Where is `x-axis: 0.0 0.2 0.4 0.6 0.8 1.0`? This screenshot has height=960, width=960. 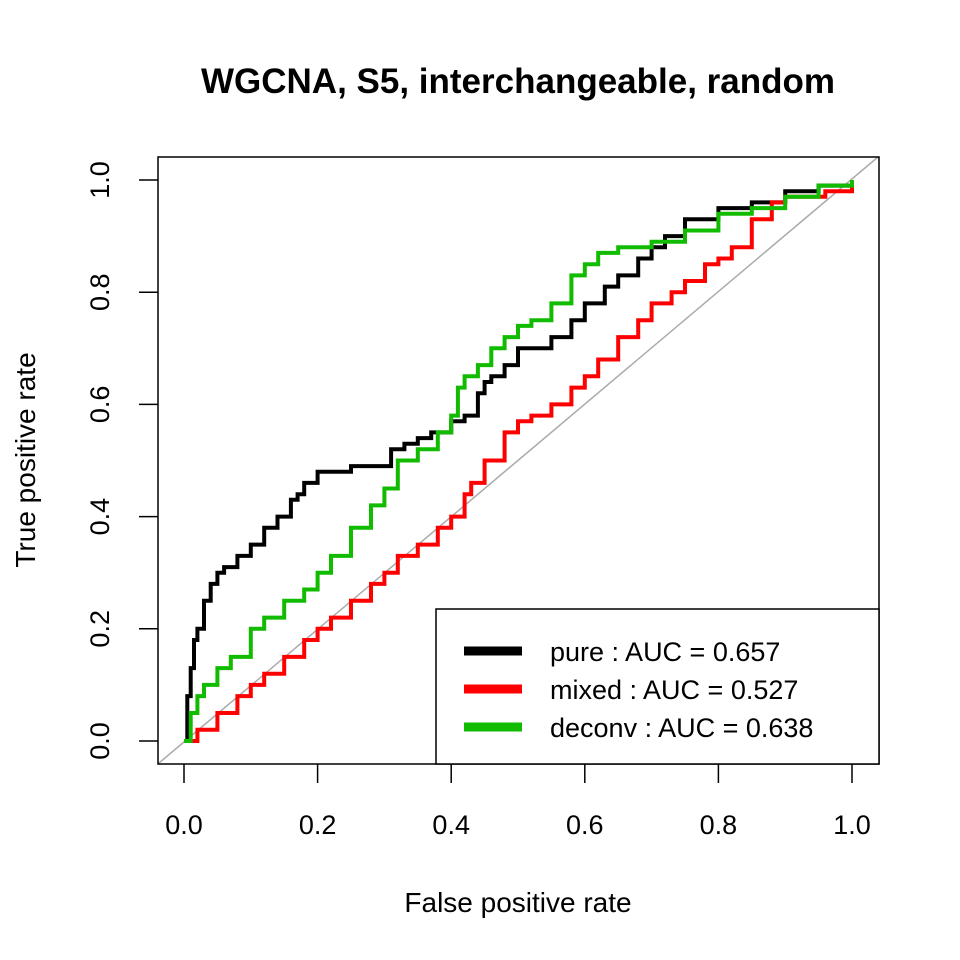 x-axis: 0.0 0.2 0.4 0.6 0.8 1.0 is located at coordinates (518, 802).